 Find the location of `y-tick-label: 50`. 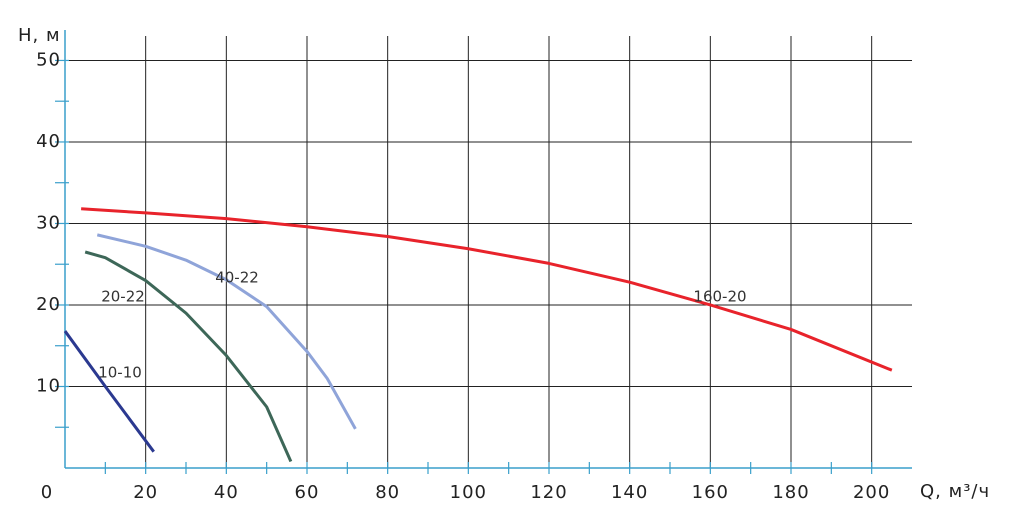

y-tick-label: 50 is located at coordinates (48, 59).